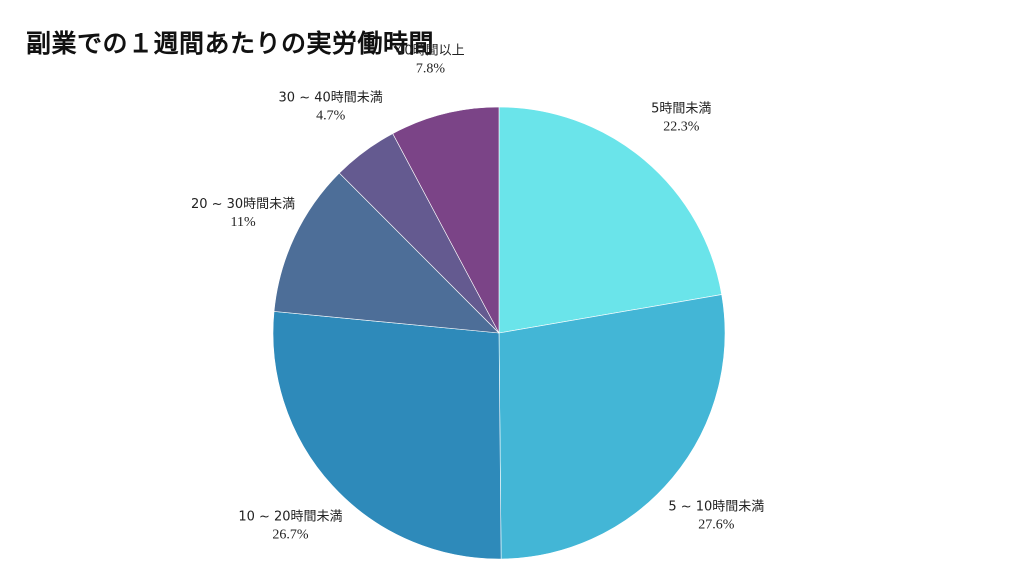 The height and width of the screenshot is (576, 1024). I want to click on slice-value-label-2: 26.7%, so click(290, 534).